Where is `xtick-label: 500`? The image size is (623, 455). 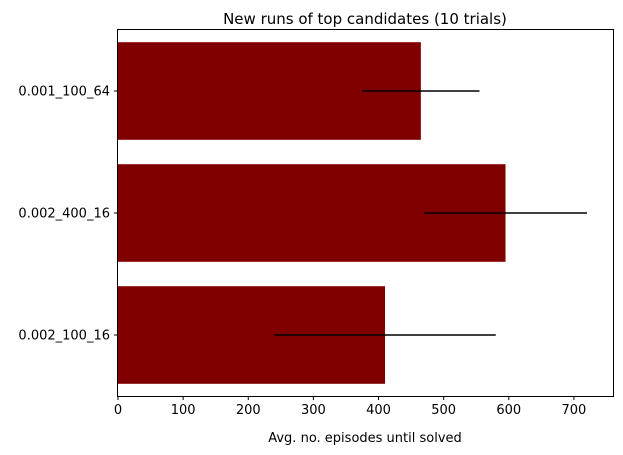 xtick-label: 500 is located at coordinates (443, 410).